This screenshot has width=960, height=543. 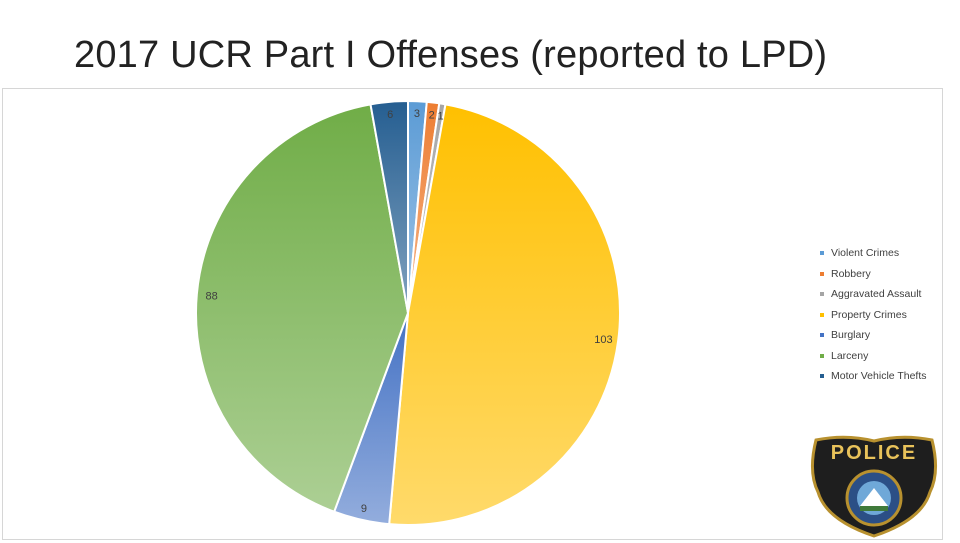 I want to click on data-label-motor-vehicle-thefts: 6, so click(x=390, y=115).